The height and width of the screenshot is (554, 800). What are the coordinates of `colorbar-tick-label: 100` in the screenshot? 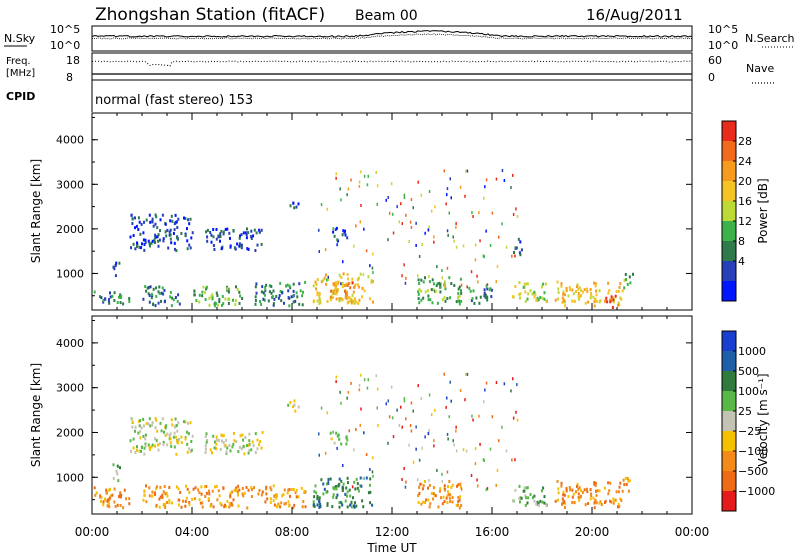 It's located at (748, 391).